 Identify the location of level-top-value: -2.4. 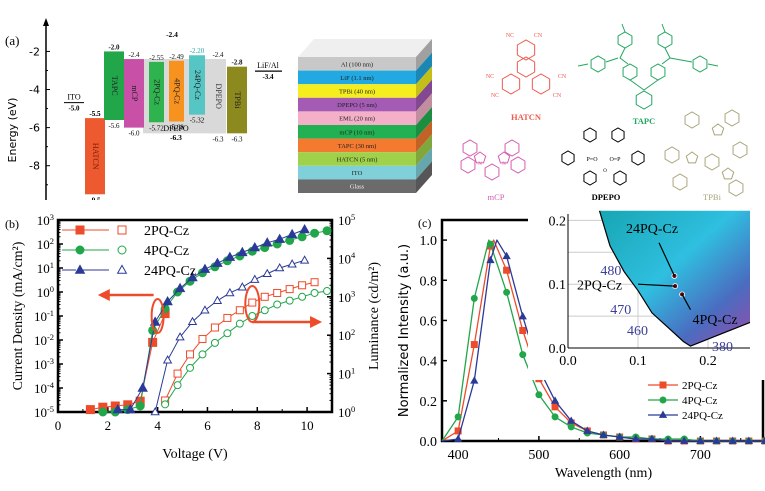
(218, 55).